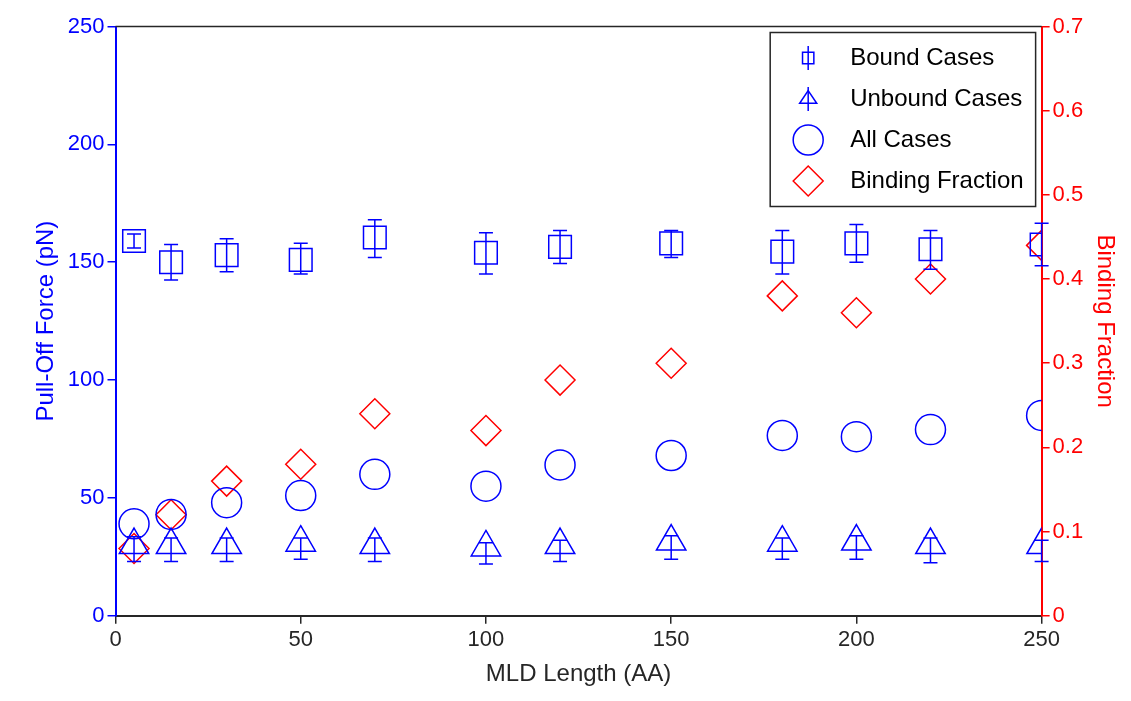 Image resolution: width=1131 pixels, height=701 pixels. I want to click on y-tick-label: 150, so click(86, 261).